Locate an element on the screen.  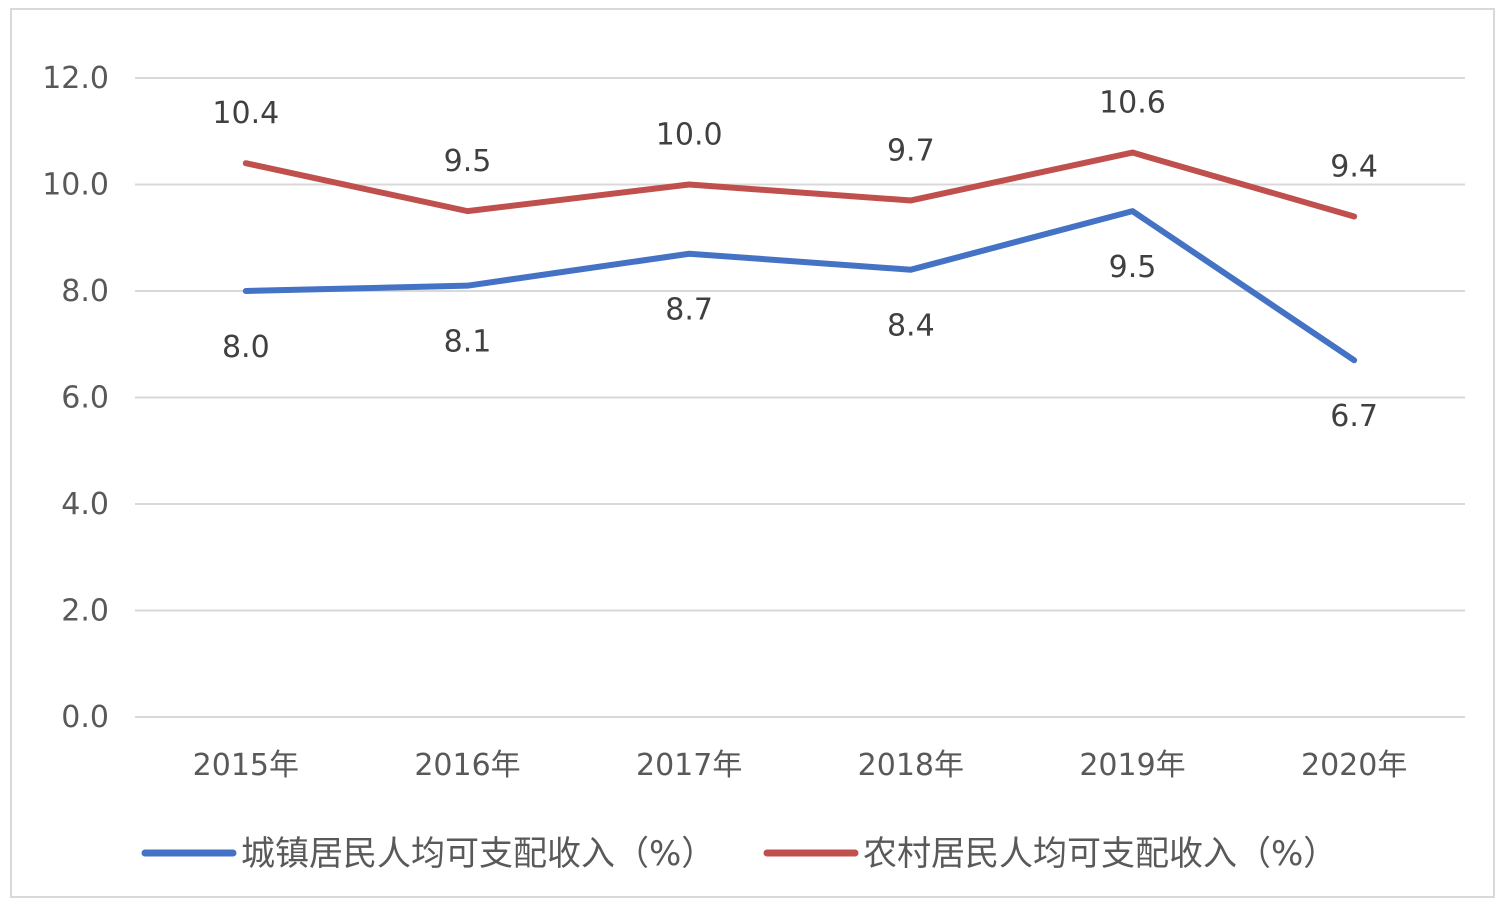
y-tick-label: 8.0 is located at coordinates (85, 291).